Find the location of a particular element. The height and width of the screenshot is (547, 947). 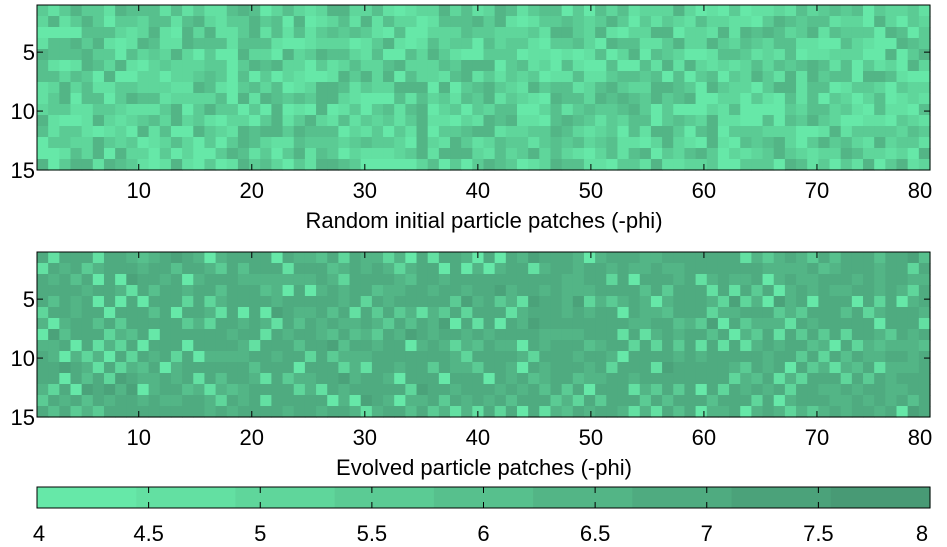

x-tick-label: 40 is located at coordinates (478, 190).